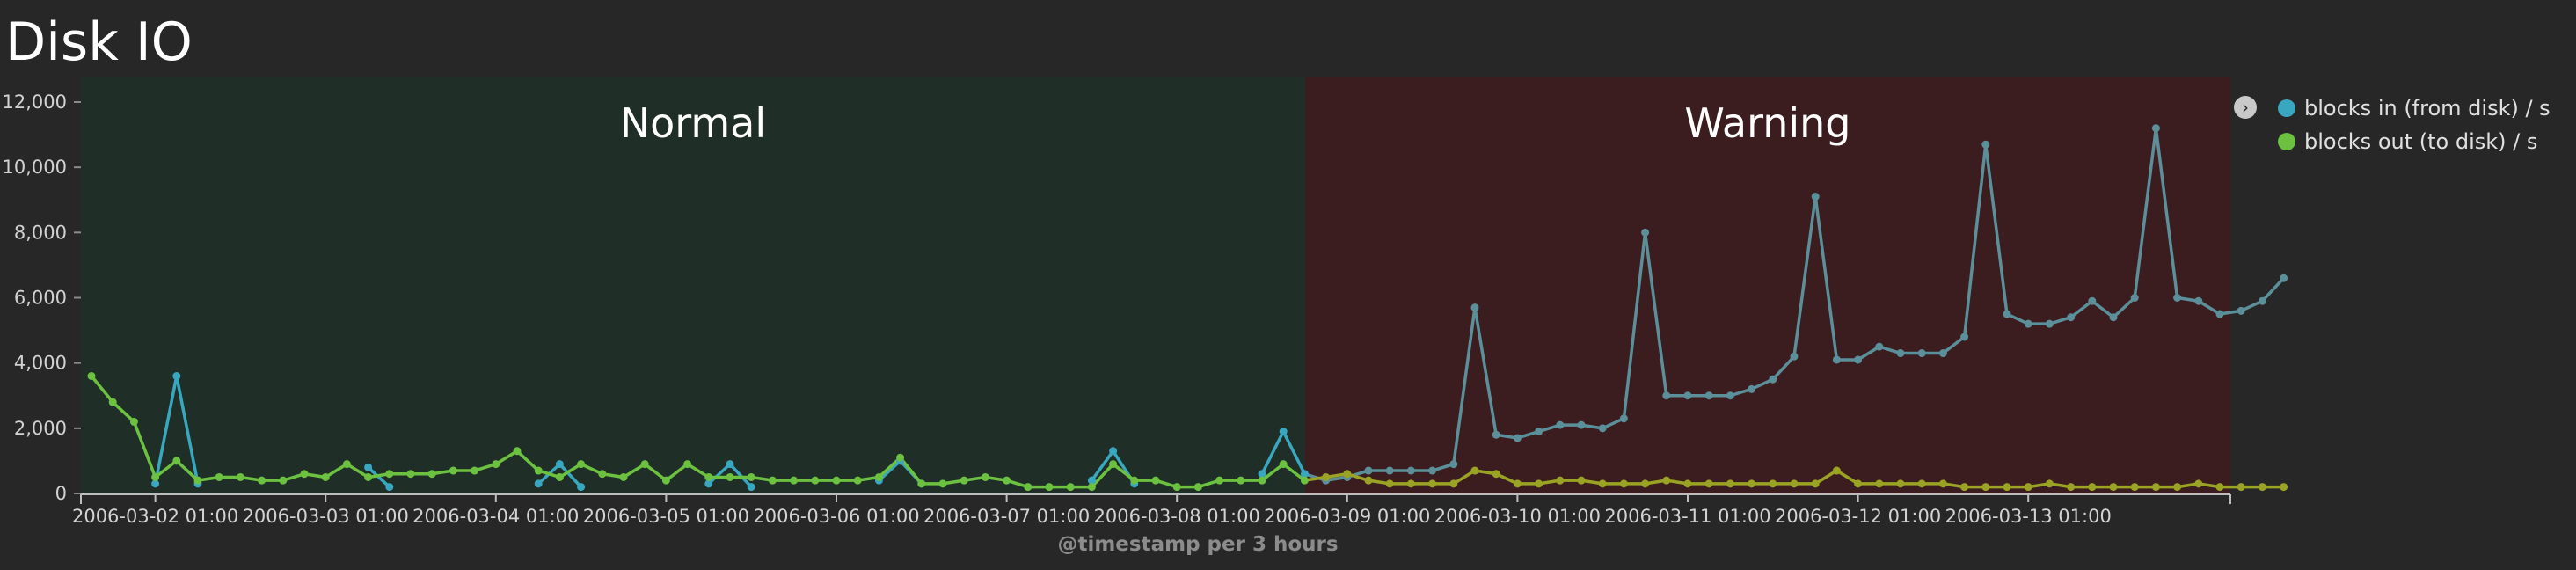 The height and width of the screenshot is (570, 2576). Describe the element at coordinates (35, 167) in the screenshot. I see `y-tick-label: 10,000` at that location.